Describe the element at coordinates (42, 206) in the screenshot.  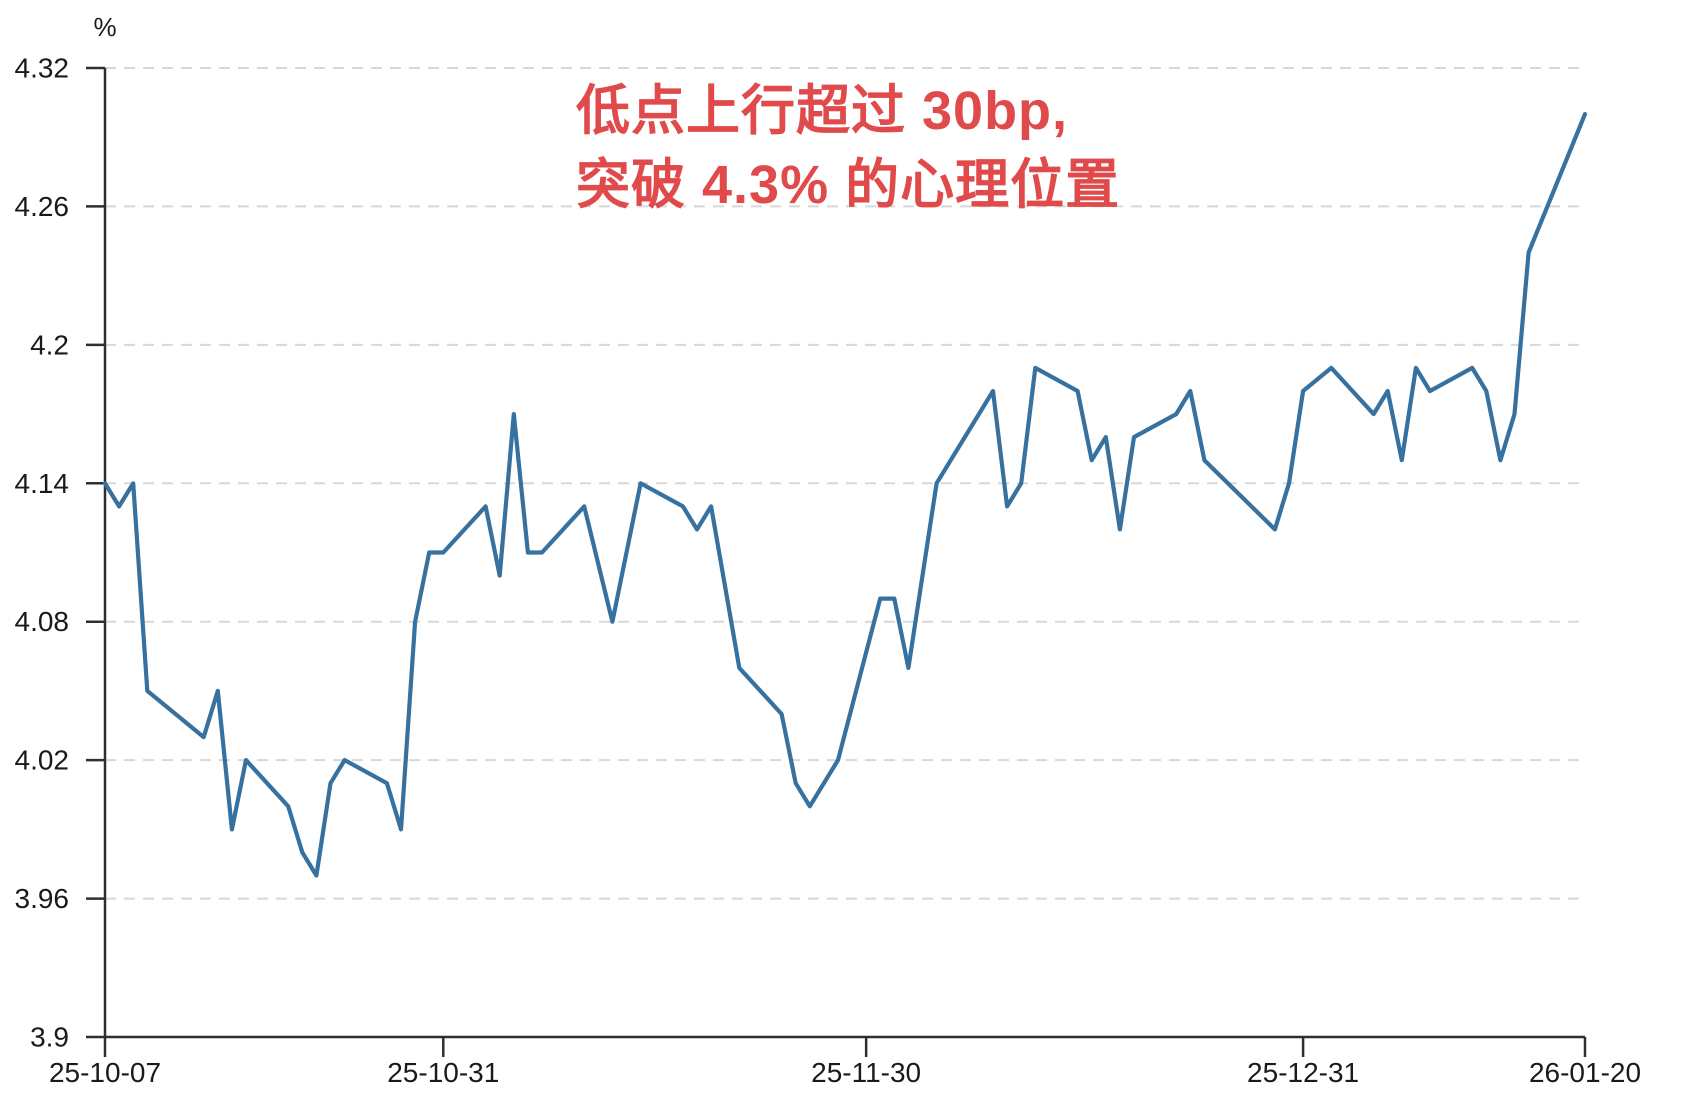
I see `y-tick-label: 4.26` at that location.